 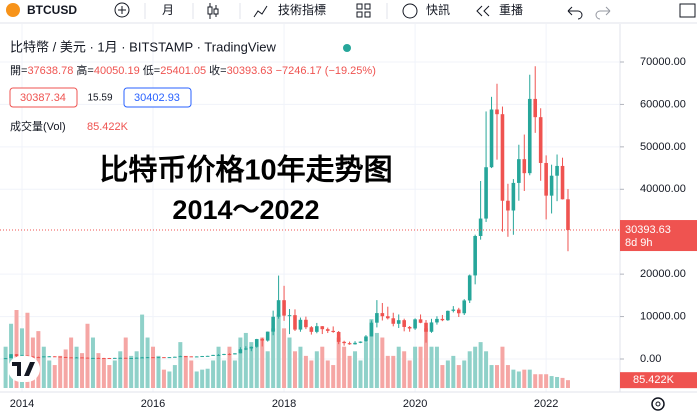 I want to click on y-tick-label: 60000.00, so click(x=663, y=104).